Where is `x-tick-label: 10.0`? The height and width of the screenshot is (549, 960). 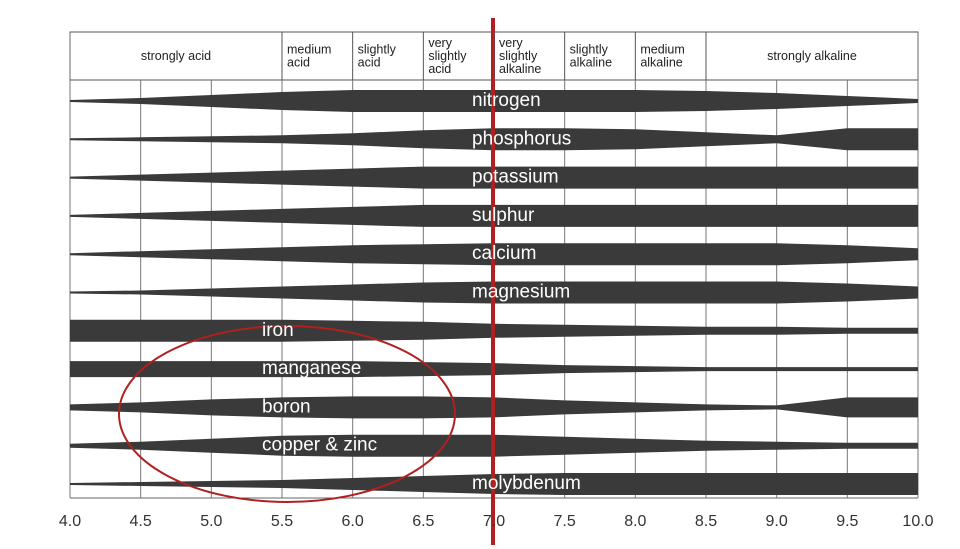 x-tick-label: 10.0 is located at coordinates (917, 521).